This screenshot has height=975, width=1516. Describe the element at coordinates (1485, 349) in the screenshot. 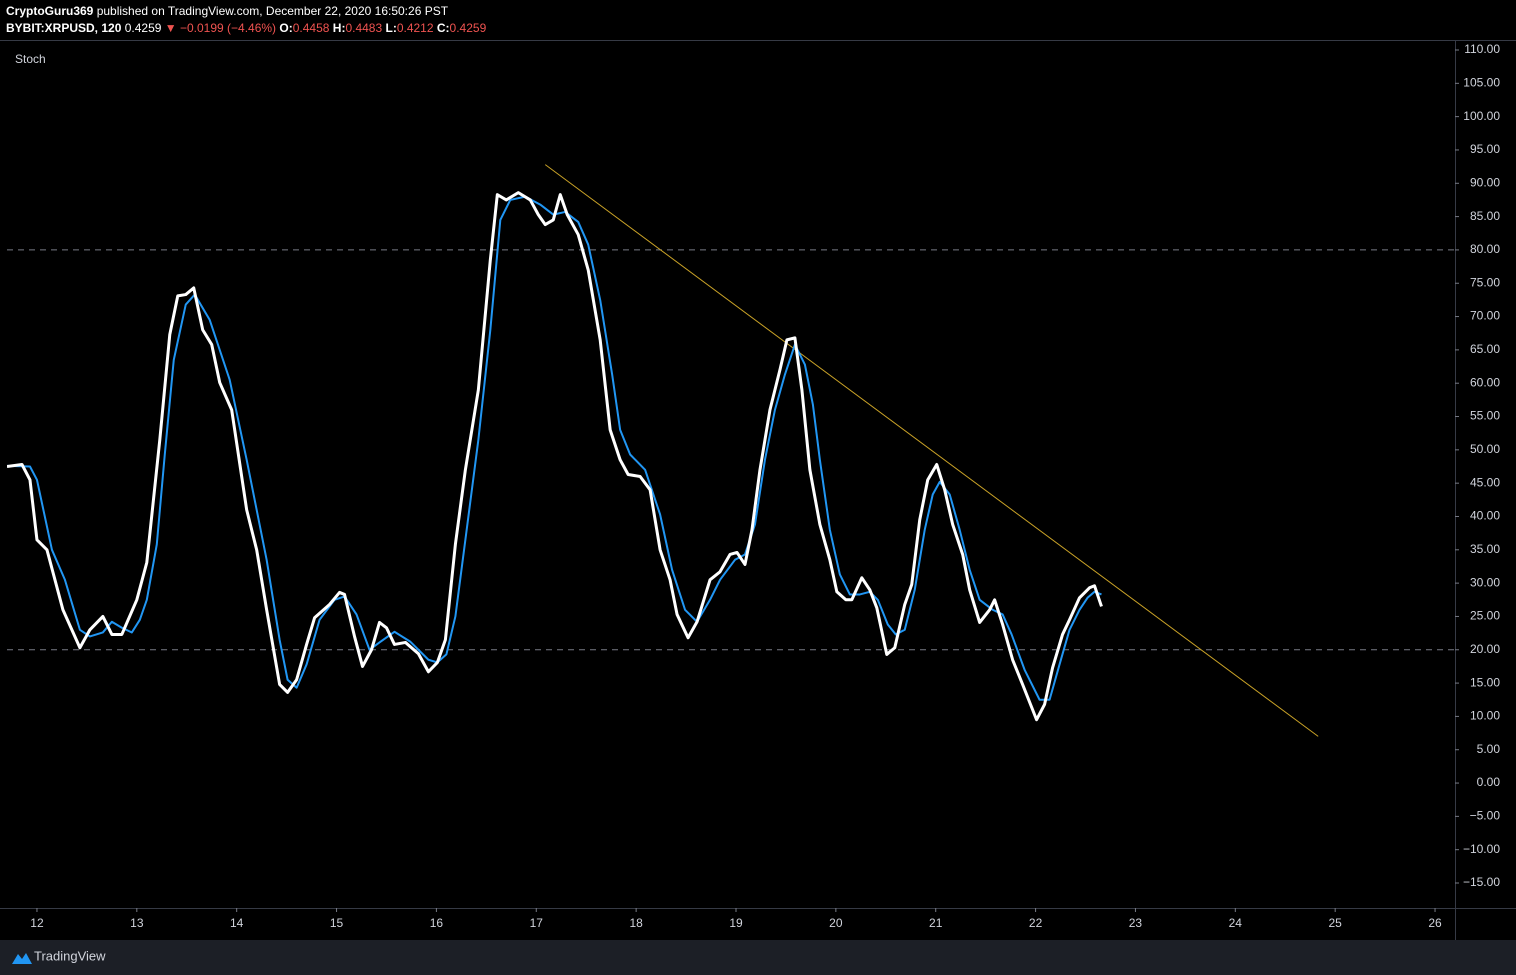

I see `y-tick-label: 65.00` at that location.